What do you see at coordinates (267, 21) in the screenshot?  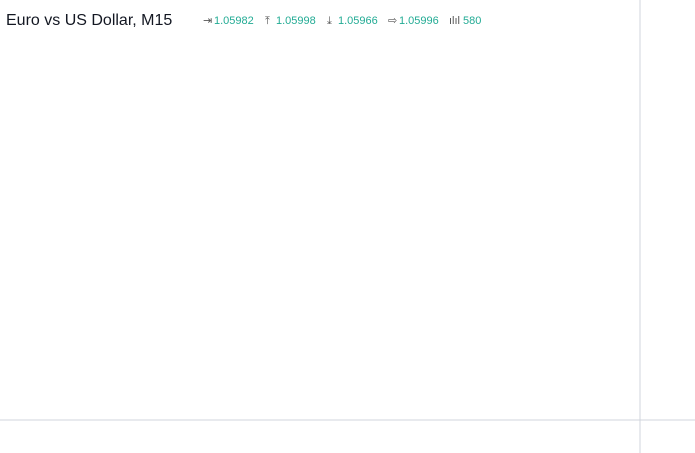 I see `high-icon: ⤒` at bounding box center [267, 21].